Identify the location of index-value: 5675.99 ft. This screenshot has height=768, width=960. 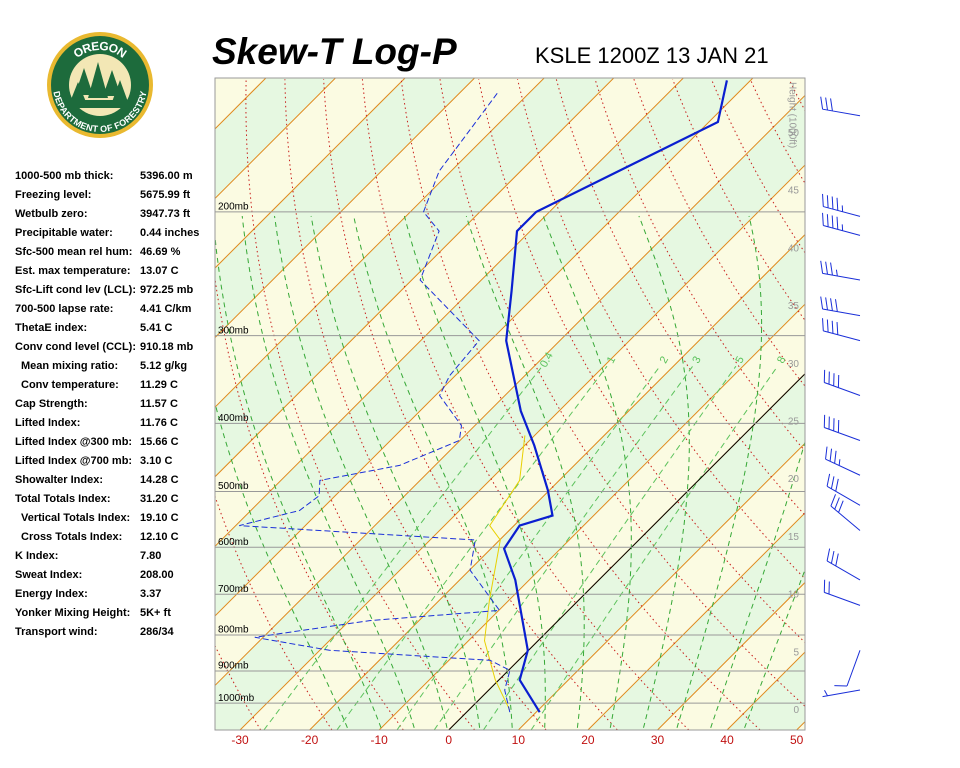
(165, 195).